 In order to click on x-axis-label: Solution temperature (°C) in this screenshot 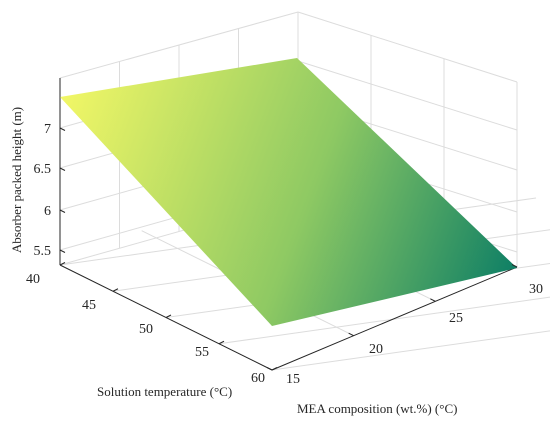, I will do `click(164, 391)`.